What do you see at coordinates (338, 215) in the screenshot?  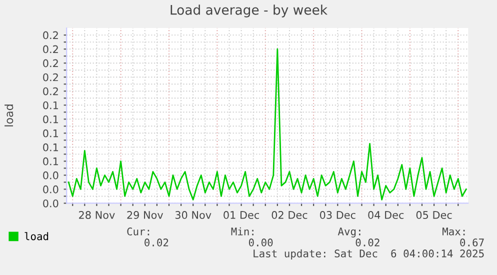 I see `x-tick-label: 03 Dec` at bounding box center [338, 215].